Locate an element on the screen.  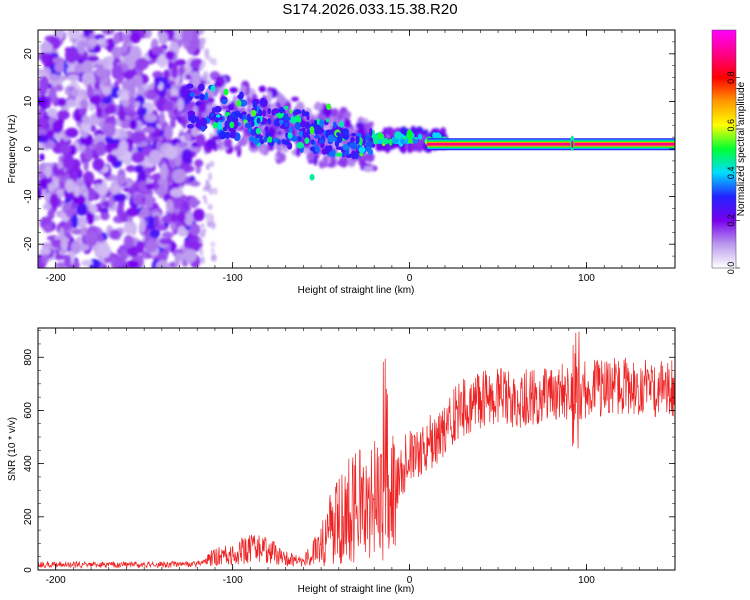
spectrogram-x-tick-label: -200 is located at coordinates (56, 278).